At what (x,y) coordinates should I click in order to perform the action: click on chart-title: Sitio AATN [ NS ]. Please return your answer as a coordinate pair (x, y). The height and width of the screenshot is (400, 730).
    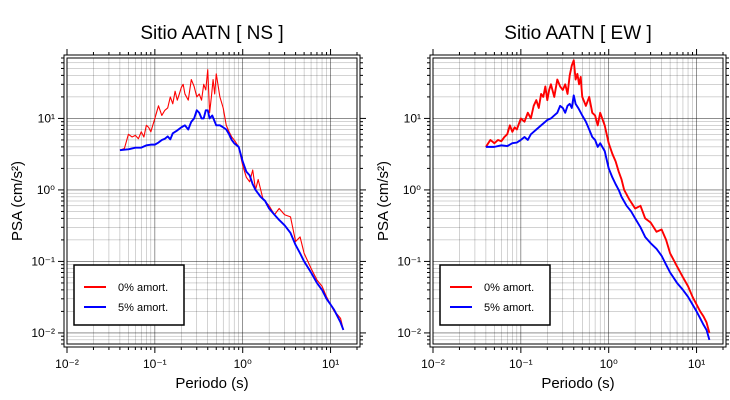
    Looking at the image, I should click on (211, 33).